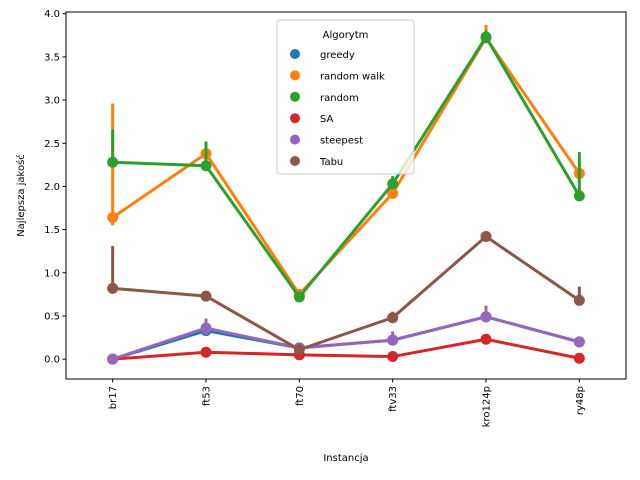 This screenshot has height=480, width=640. Describe the element at coordinates (393, 399) in the screenshot. I see `x-tick-label: ftv33` at that location.